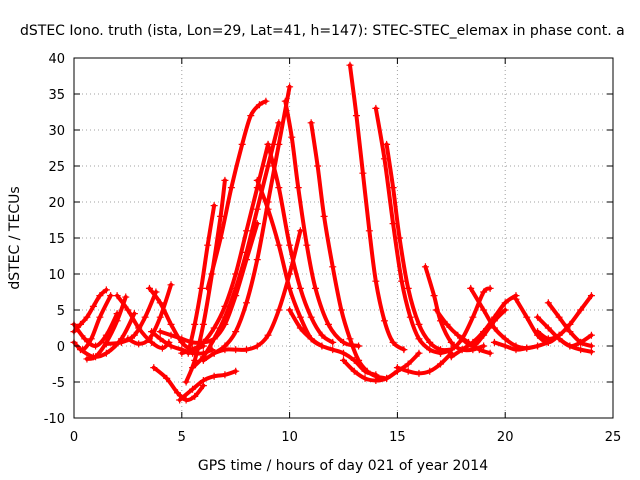 The image size is (640, 480). Describe the element at coordinates (505, 437) in the screenshot. I see `x-tick-label: 20` at that location.